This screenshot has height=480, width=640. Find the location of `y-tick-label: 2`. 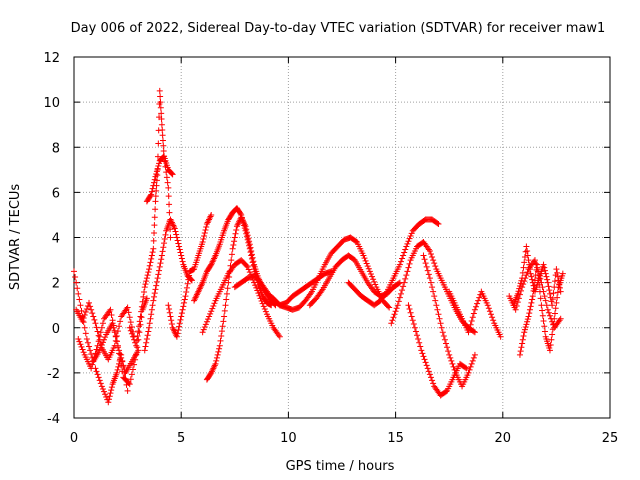

y-tick-label: 2 is located at coordinates (56, 284).